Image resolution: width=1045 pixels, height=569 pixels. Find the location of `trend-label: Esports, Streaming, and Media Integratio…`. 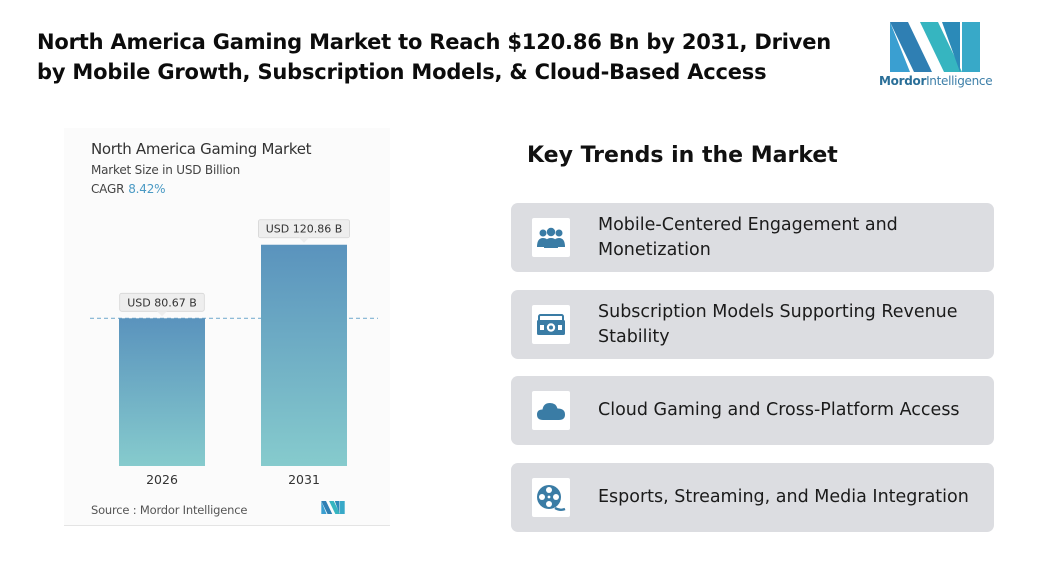

trend-label: Esports, Streaming, and Media Integratio… is located at coordinates (783, 497).